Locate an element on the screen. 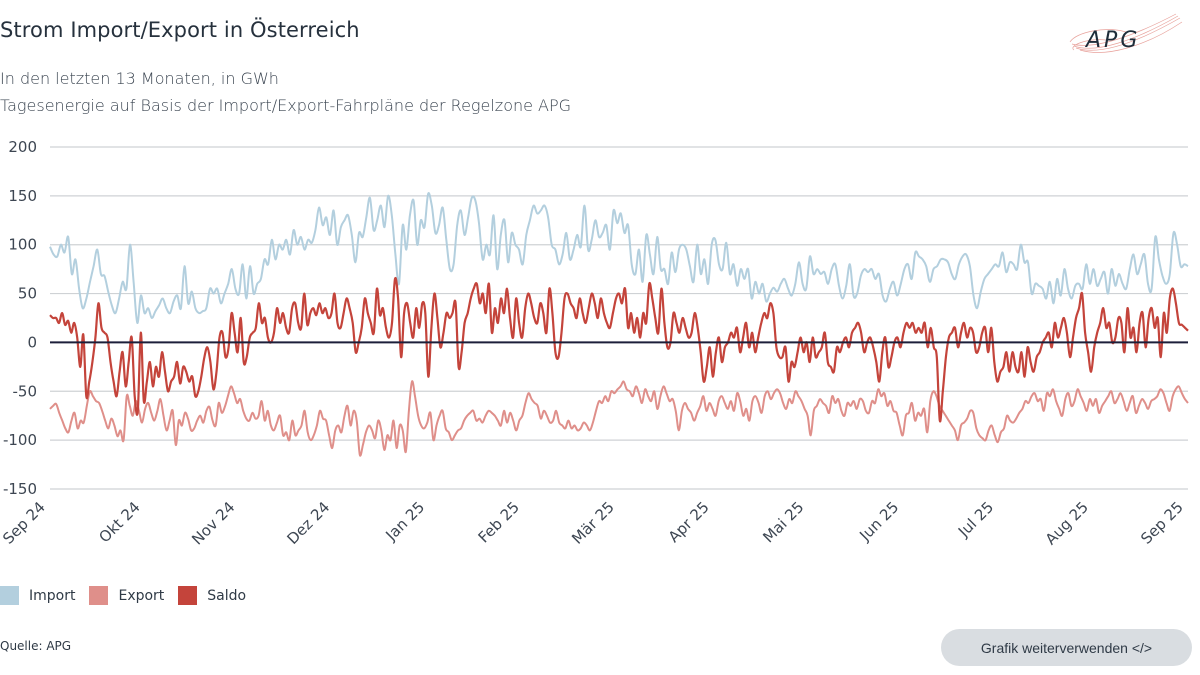 The image size is (1200, 675). legend-swatch-import is located at coordinates (9, 595).